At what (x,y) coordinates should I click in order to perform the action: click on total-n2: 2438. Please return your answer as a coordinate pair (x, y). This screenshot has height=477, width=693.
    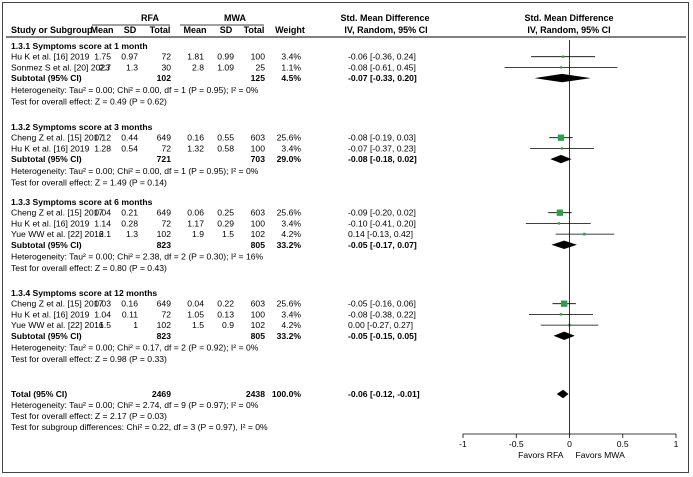
    Looking at the image, I should click on (255, 394).